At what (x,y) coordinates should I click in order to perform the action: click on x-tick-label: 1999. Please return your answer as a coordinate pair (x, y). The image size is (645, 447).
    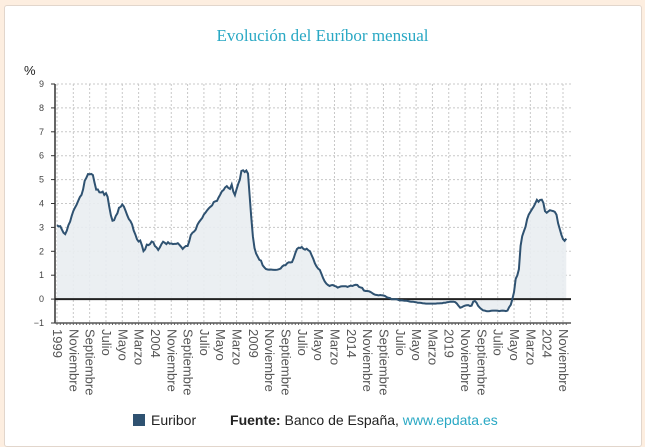
    Looking at the image, I should click on (57, 343).